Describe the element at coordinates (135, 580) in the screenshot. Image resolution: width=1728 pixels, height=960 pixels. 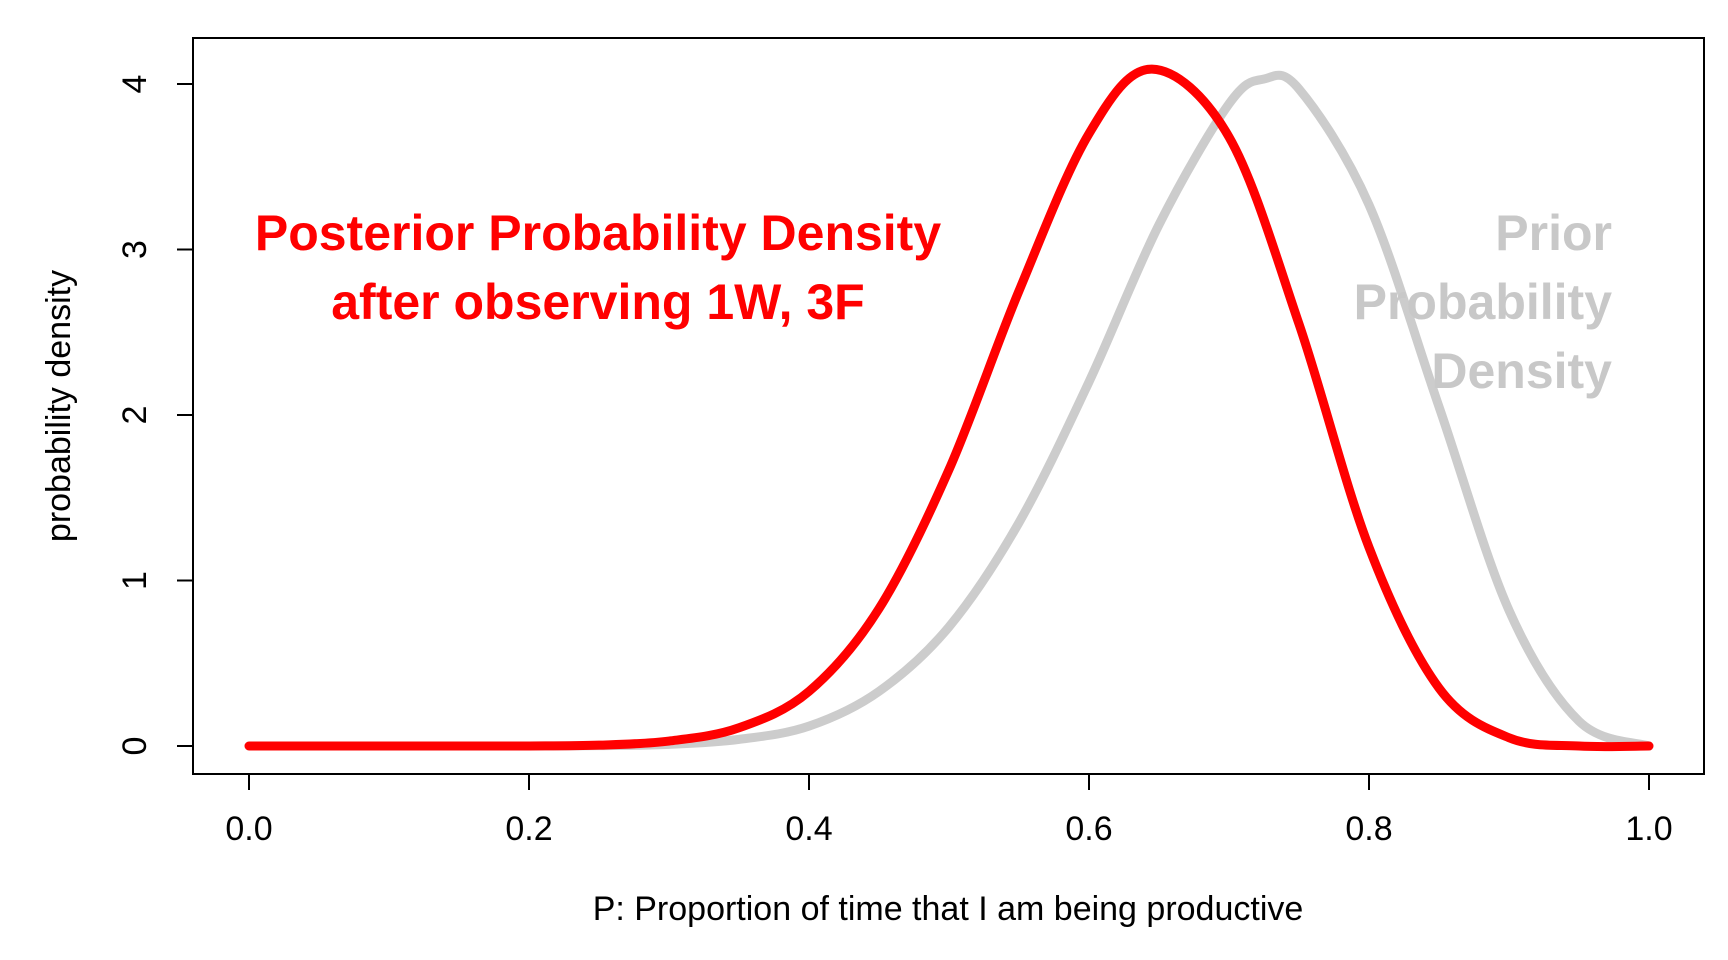
I see `y-tick-label: 1` at that location.